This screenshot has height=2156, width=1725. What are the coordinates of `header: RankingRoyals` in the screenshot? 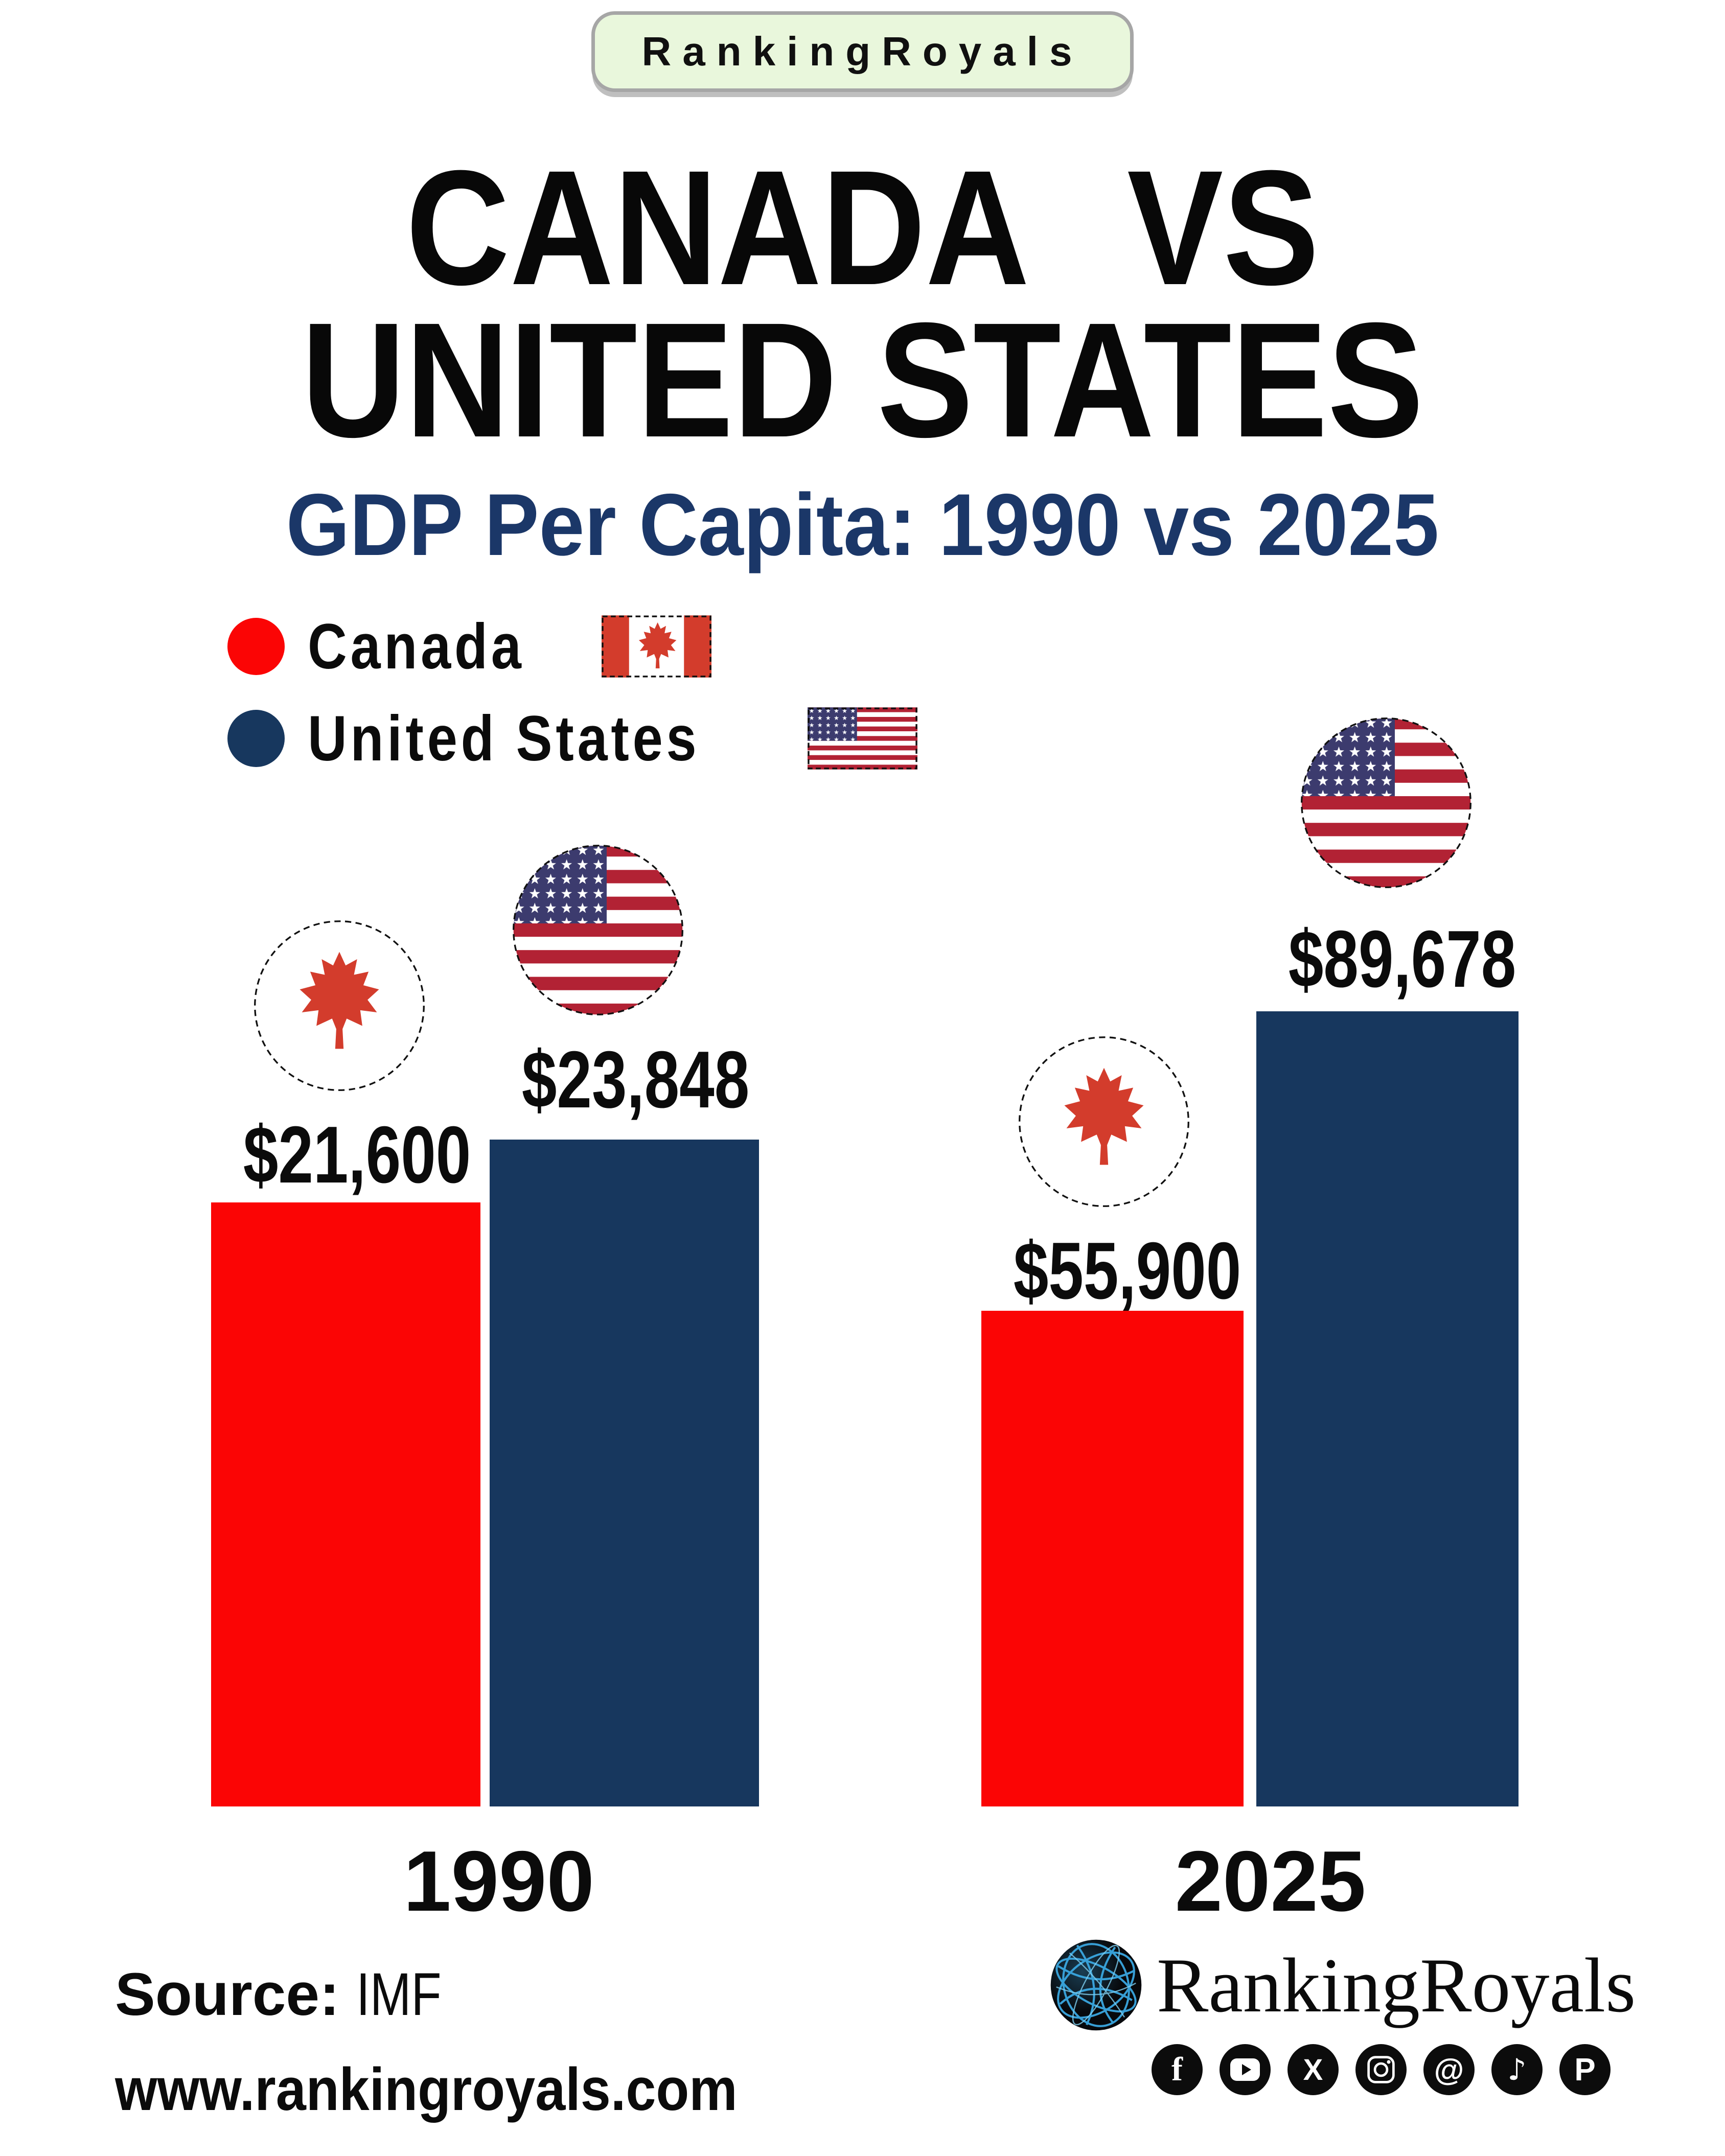 It's located at (862, 51).